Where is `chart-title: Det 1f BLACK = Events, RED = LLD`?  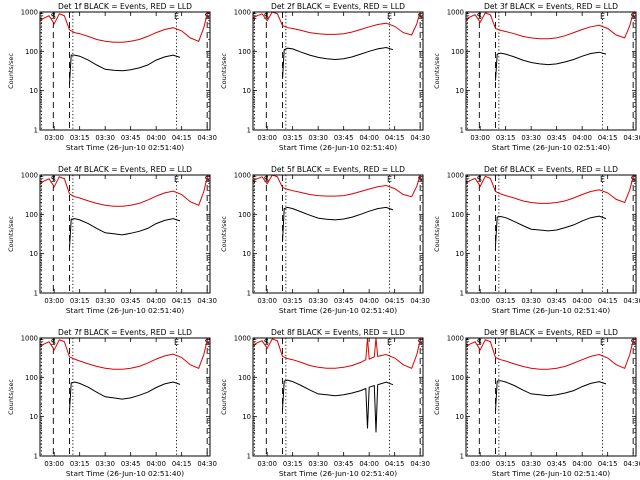 chart-title: Det 1f BLACK = Events, RED = LLD is located at coordinates (125, 6).